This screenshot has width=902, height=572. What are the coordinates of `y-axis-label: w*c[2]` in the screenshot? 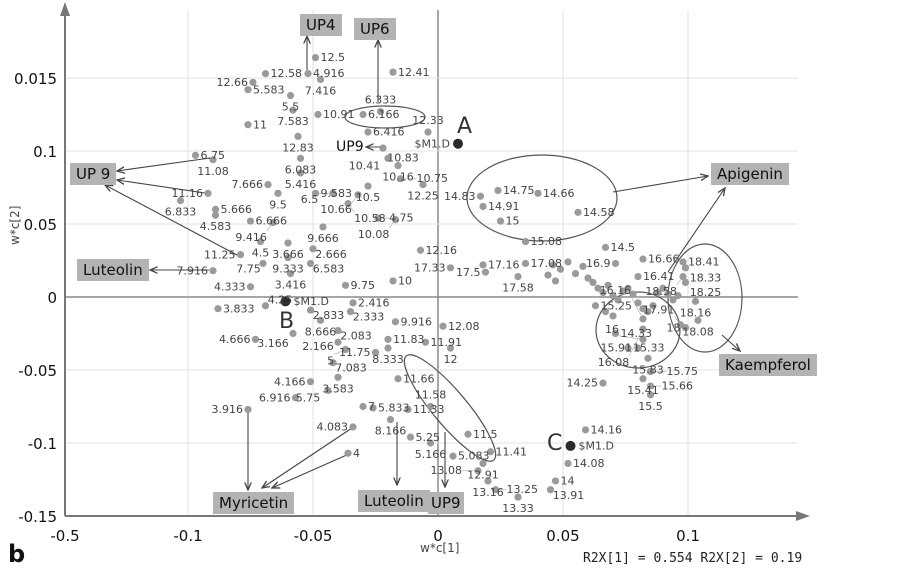 It's located at (15, 225).